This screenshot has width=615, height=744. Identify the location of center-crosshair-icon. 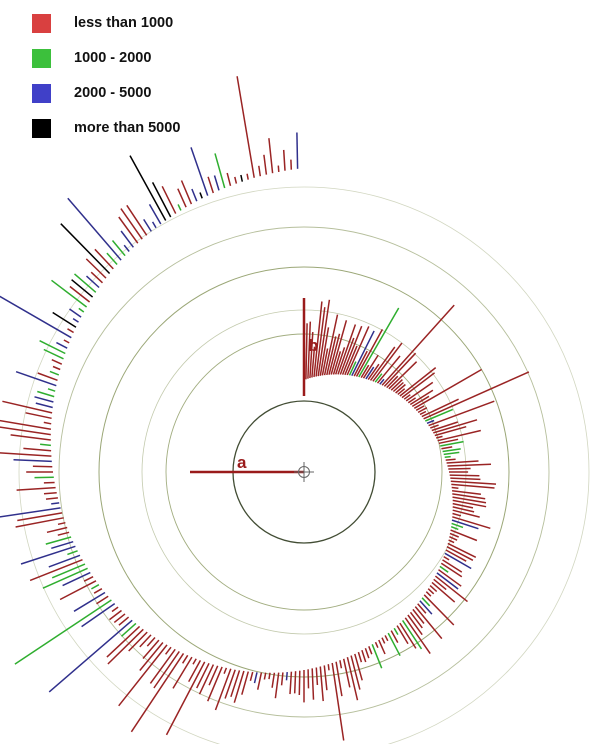
(304, 472).